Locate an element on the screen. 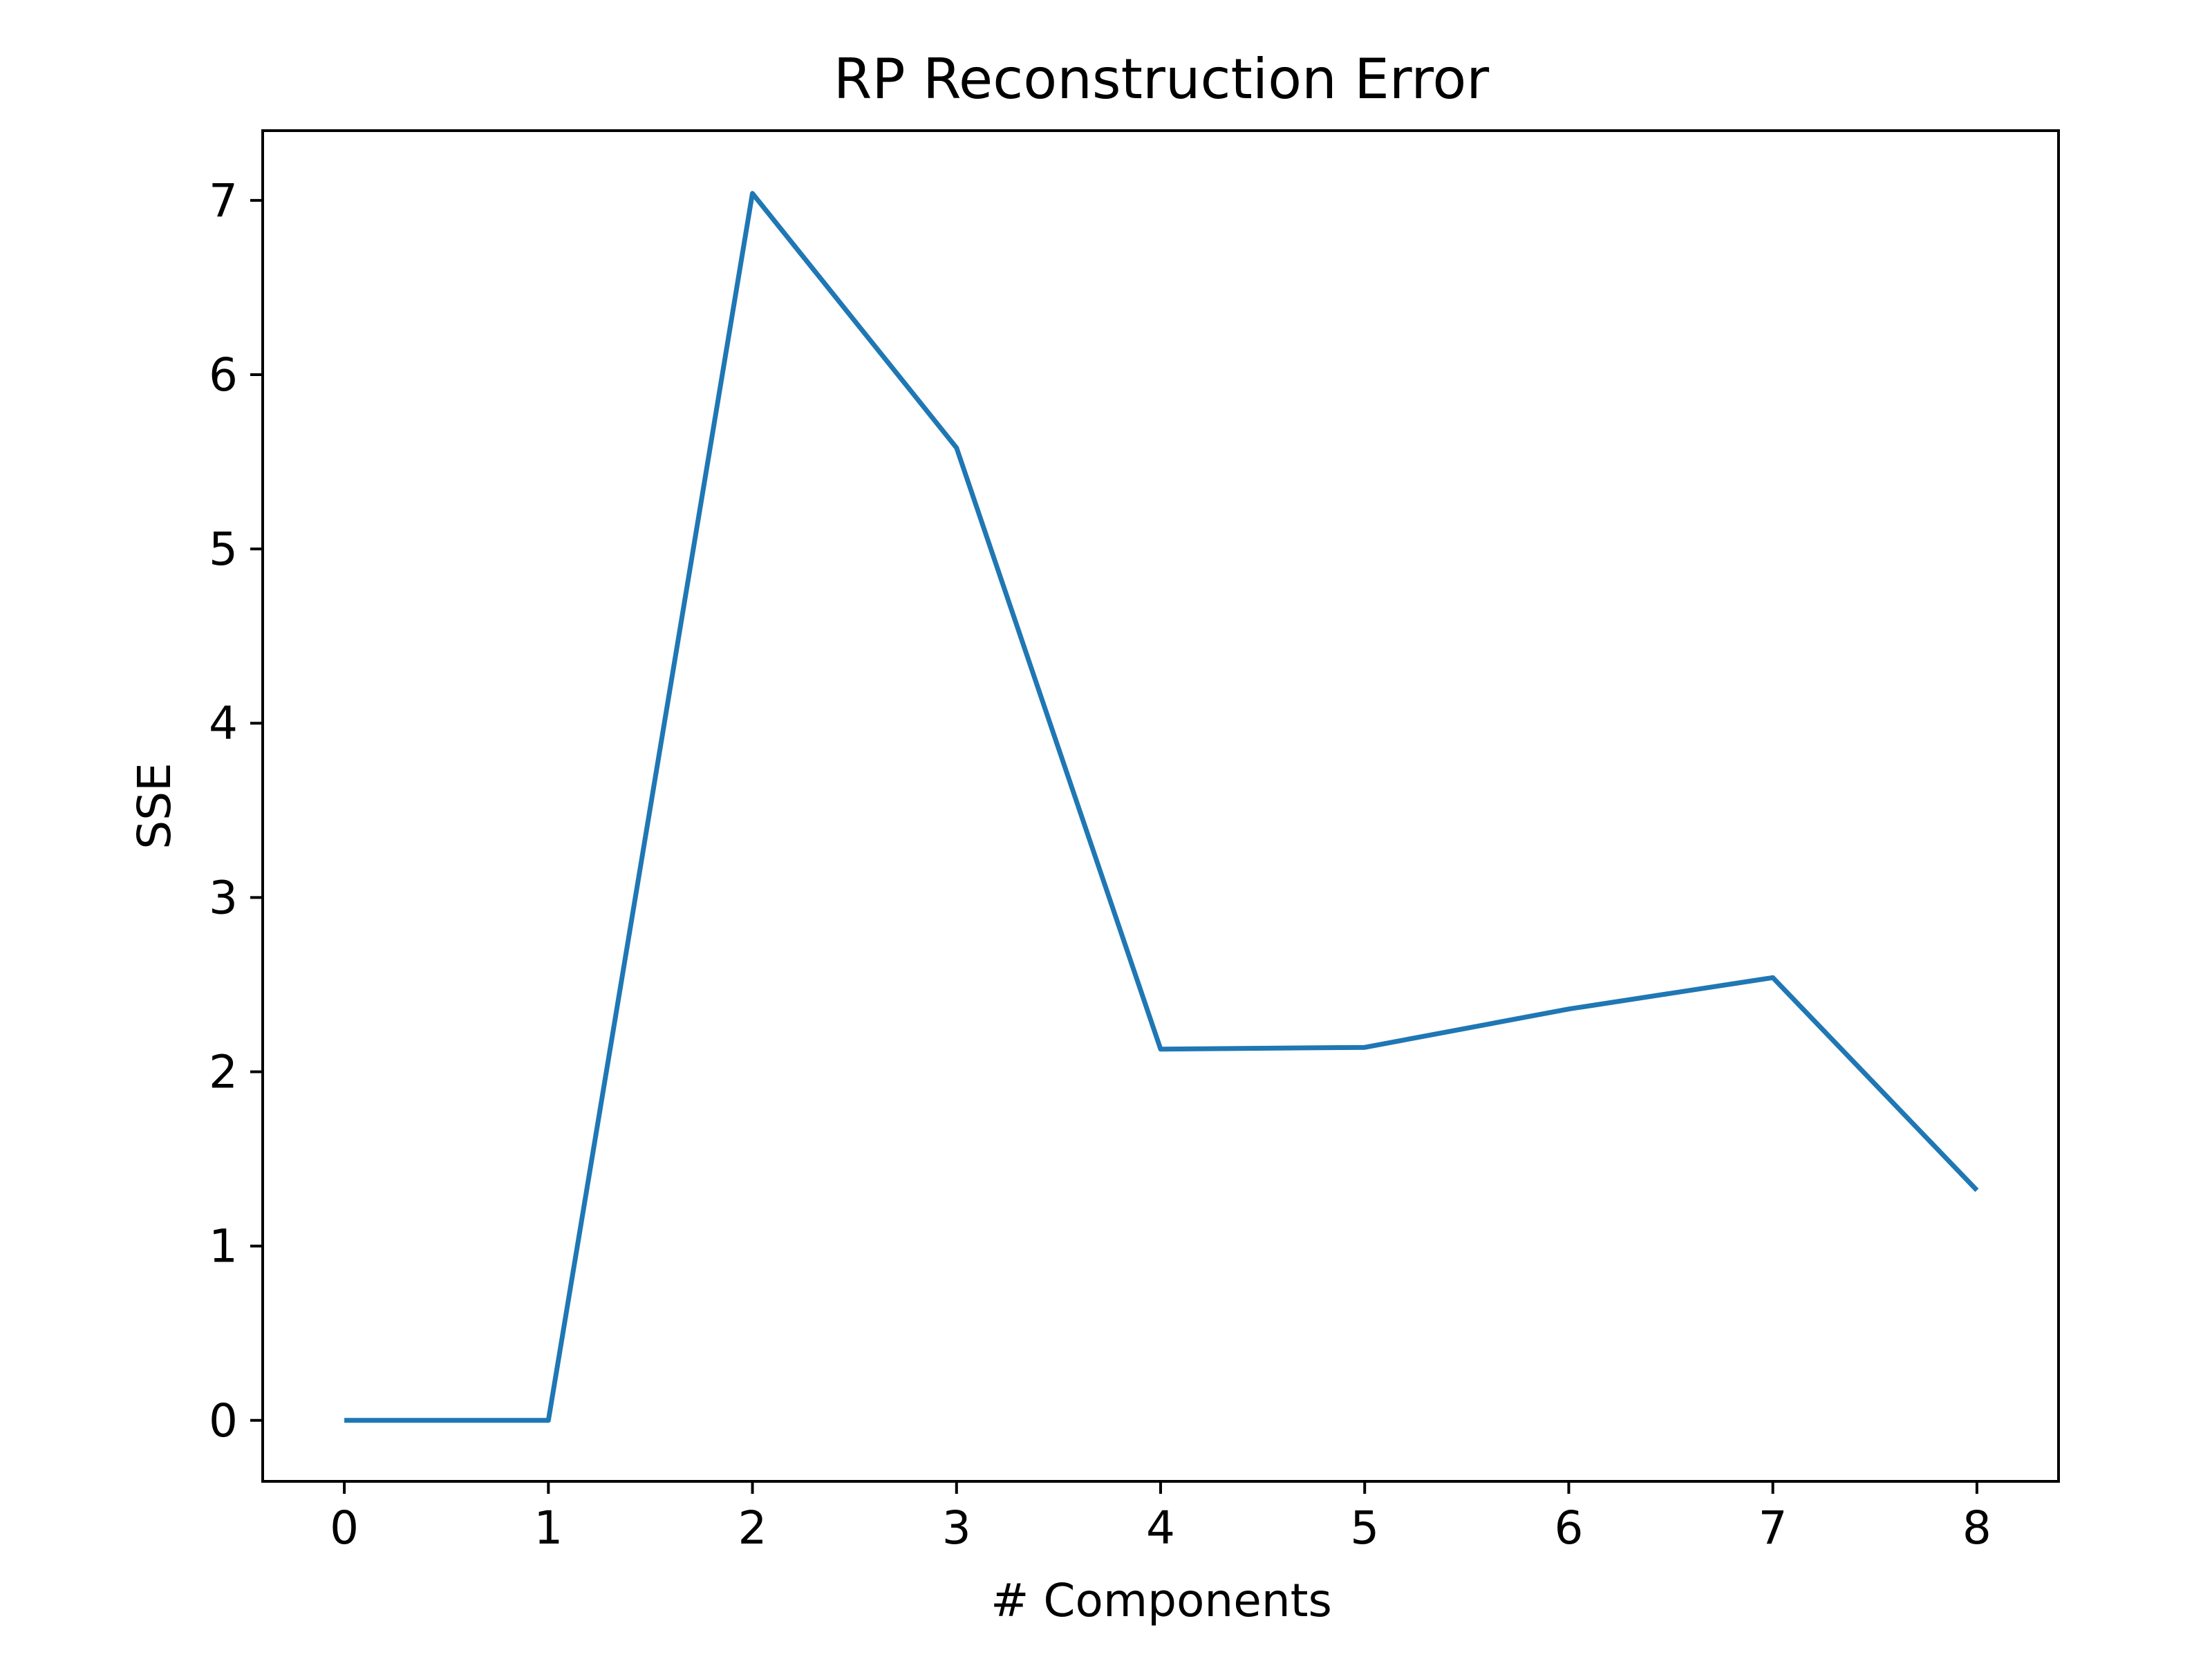 This screenshot has height=1659, width=2212. y-tick-label: 2 is located at coordinates (223, 1071).